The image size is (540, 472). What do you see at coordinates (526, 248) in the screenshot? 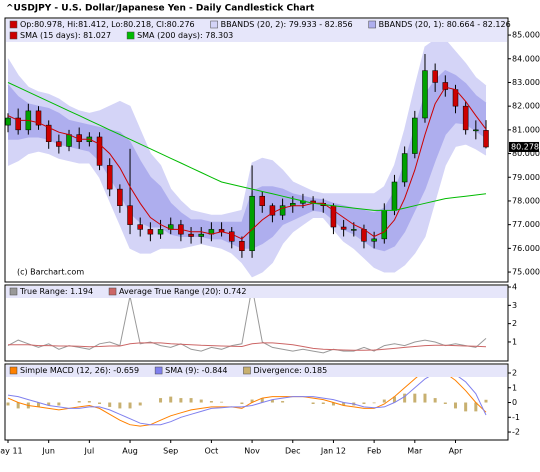
I see `y-tick-label: 76.000` at bounding box center [526, 248].